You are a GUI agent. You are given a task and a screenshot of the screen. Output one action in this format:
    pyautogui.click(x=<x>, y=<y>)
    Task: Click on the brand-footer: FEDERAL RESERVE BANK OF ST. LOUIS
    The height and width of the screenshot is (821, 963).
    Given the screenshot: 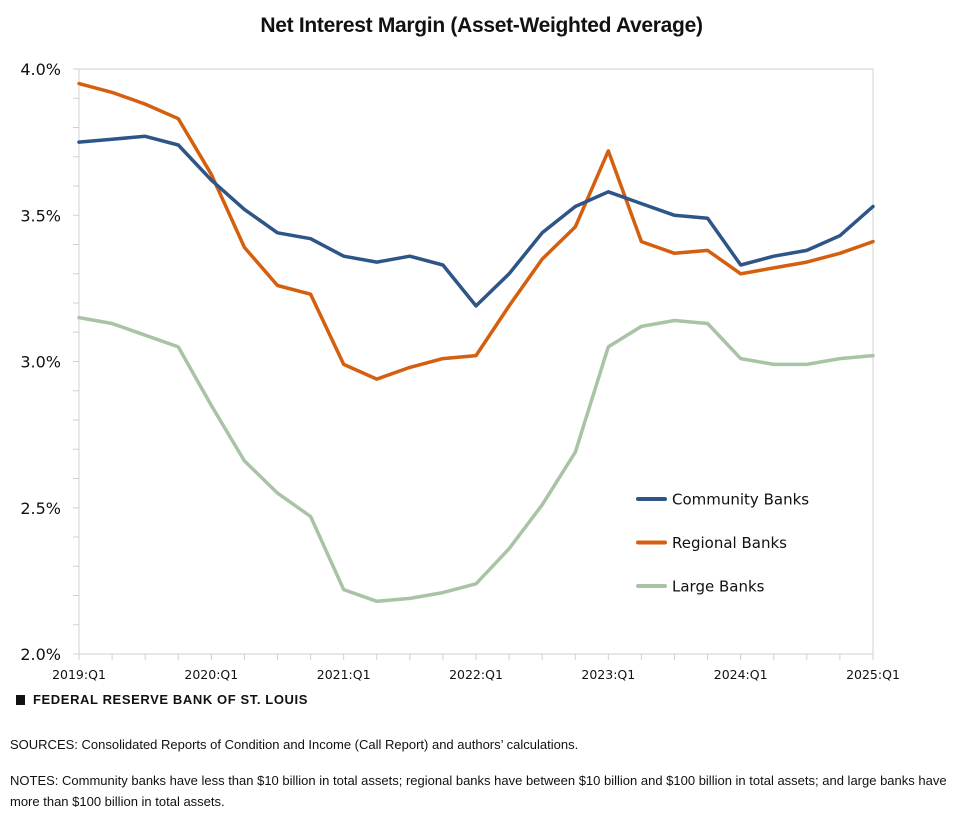 What is the action you would take?
    pyautogui.click(x=162, y=699)
    